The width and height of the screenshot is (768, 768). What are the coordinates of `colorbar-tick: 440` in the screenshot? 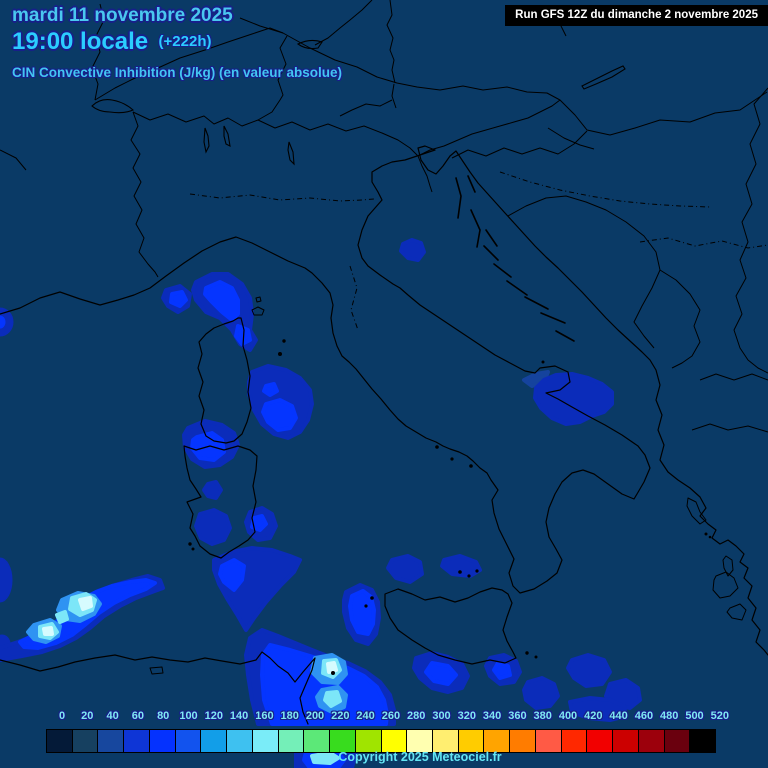 It's located at (618, 716).